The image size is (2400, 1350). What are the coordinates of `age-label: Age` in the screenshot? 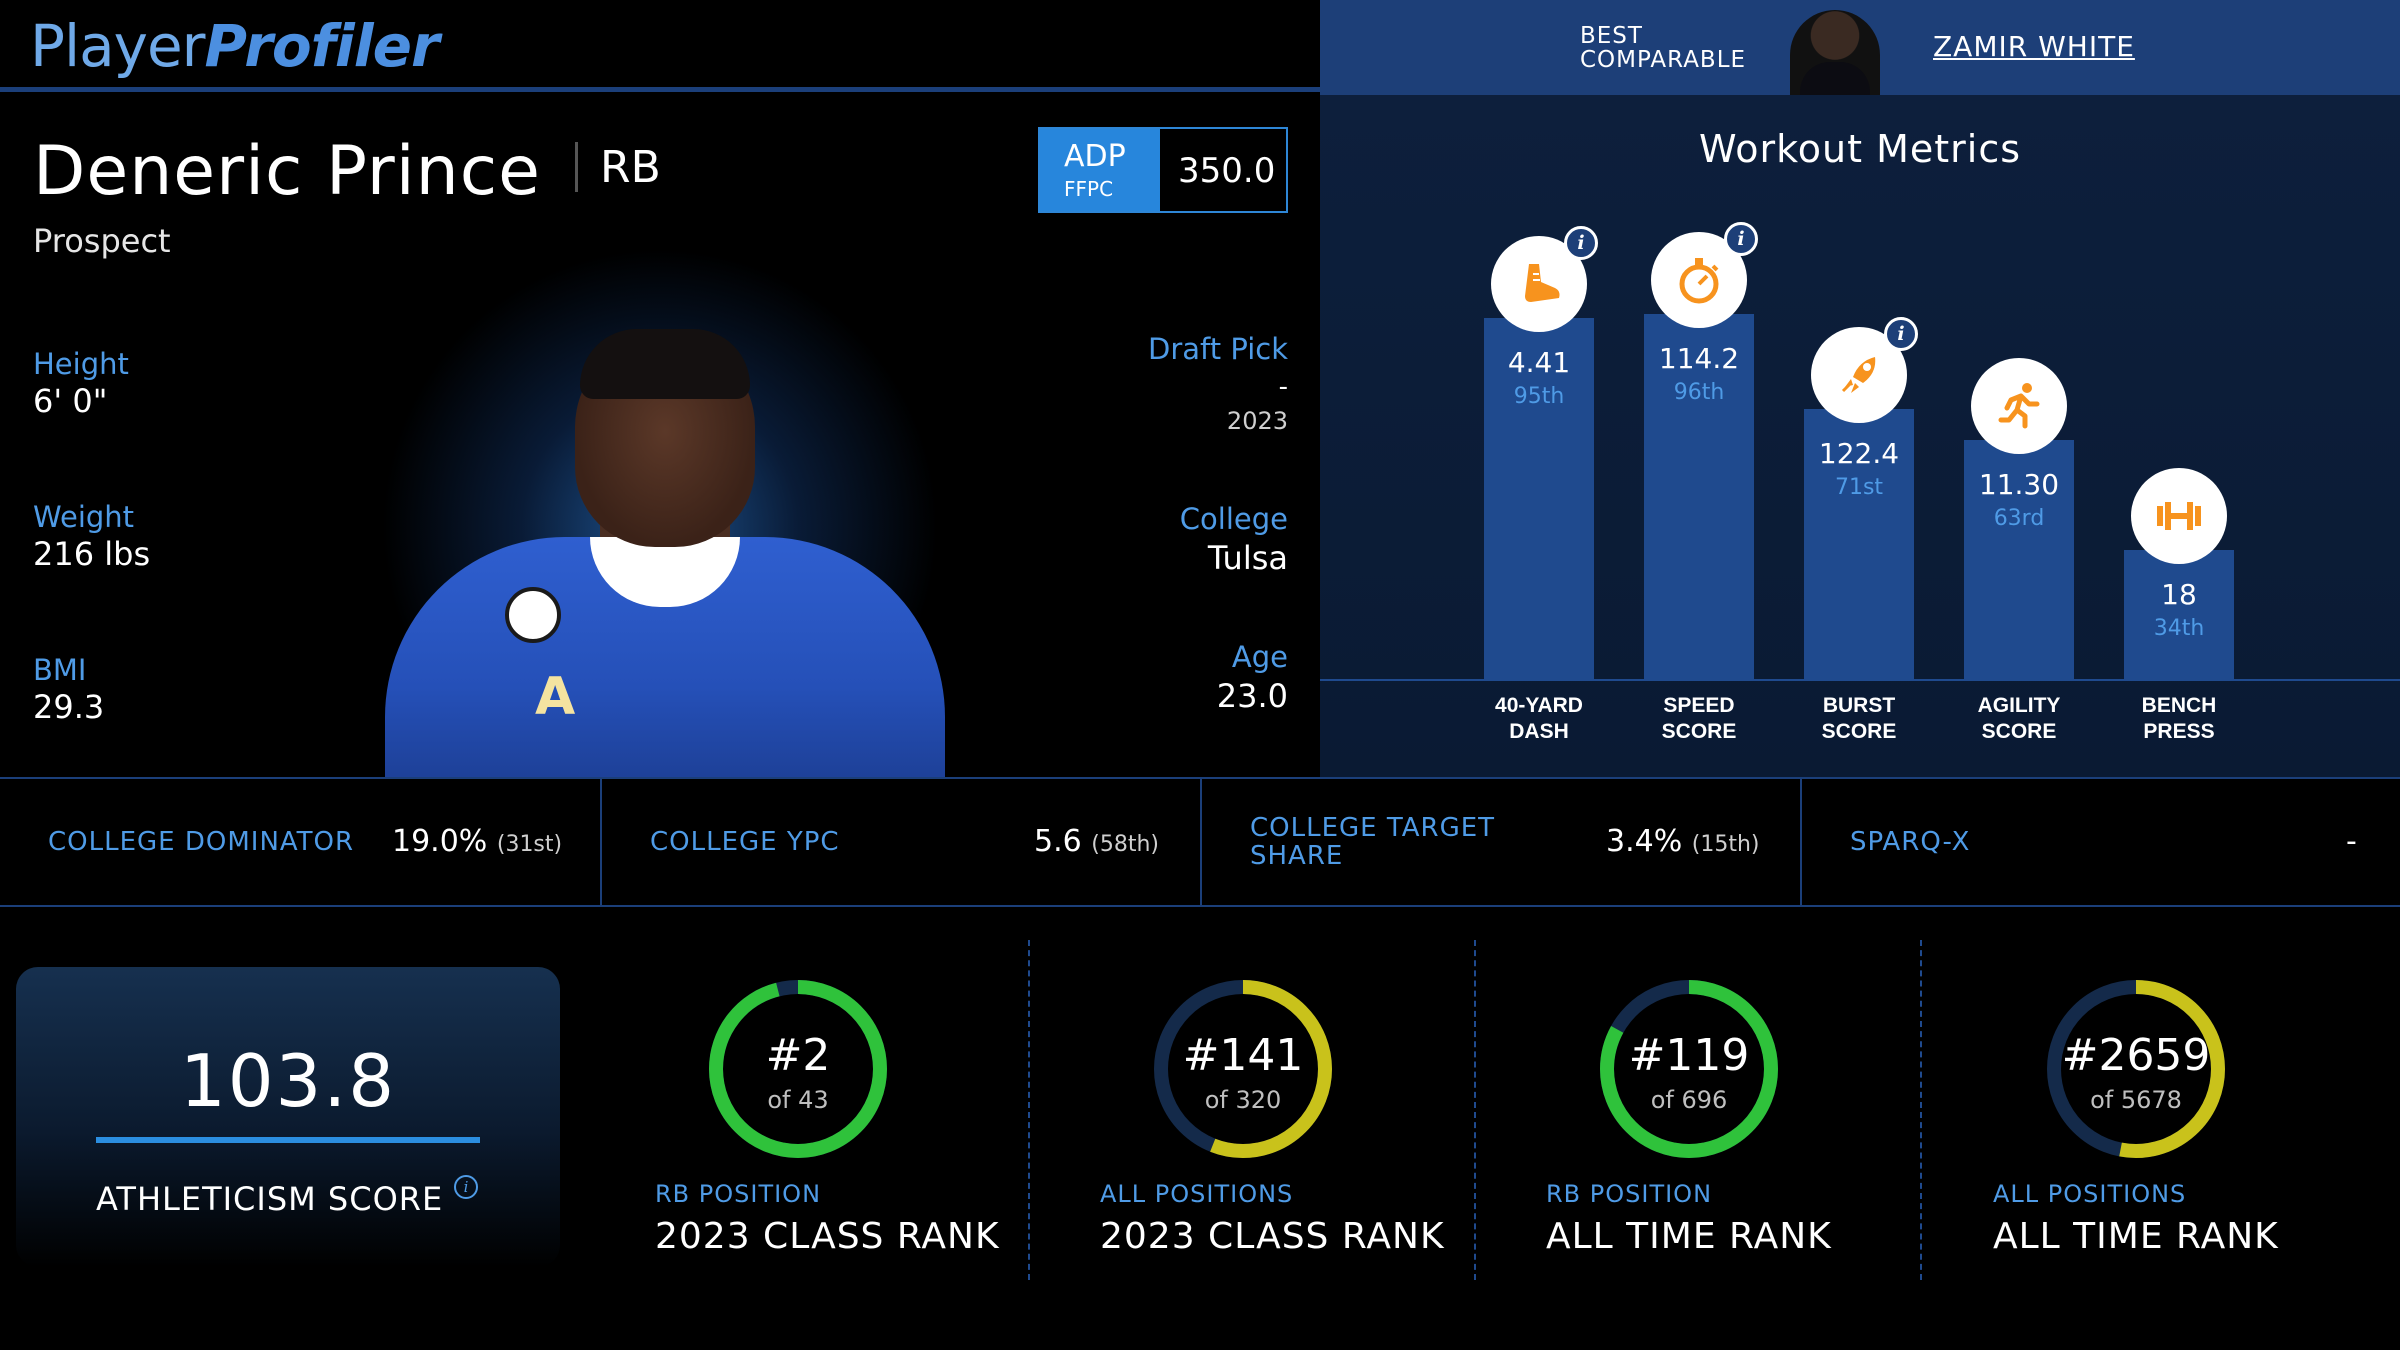 It's located at (1259, 657).